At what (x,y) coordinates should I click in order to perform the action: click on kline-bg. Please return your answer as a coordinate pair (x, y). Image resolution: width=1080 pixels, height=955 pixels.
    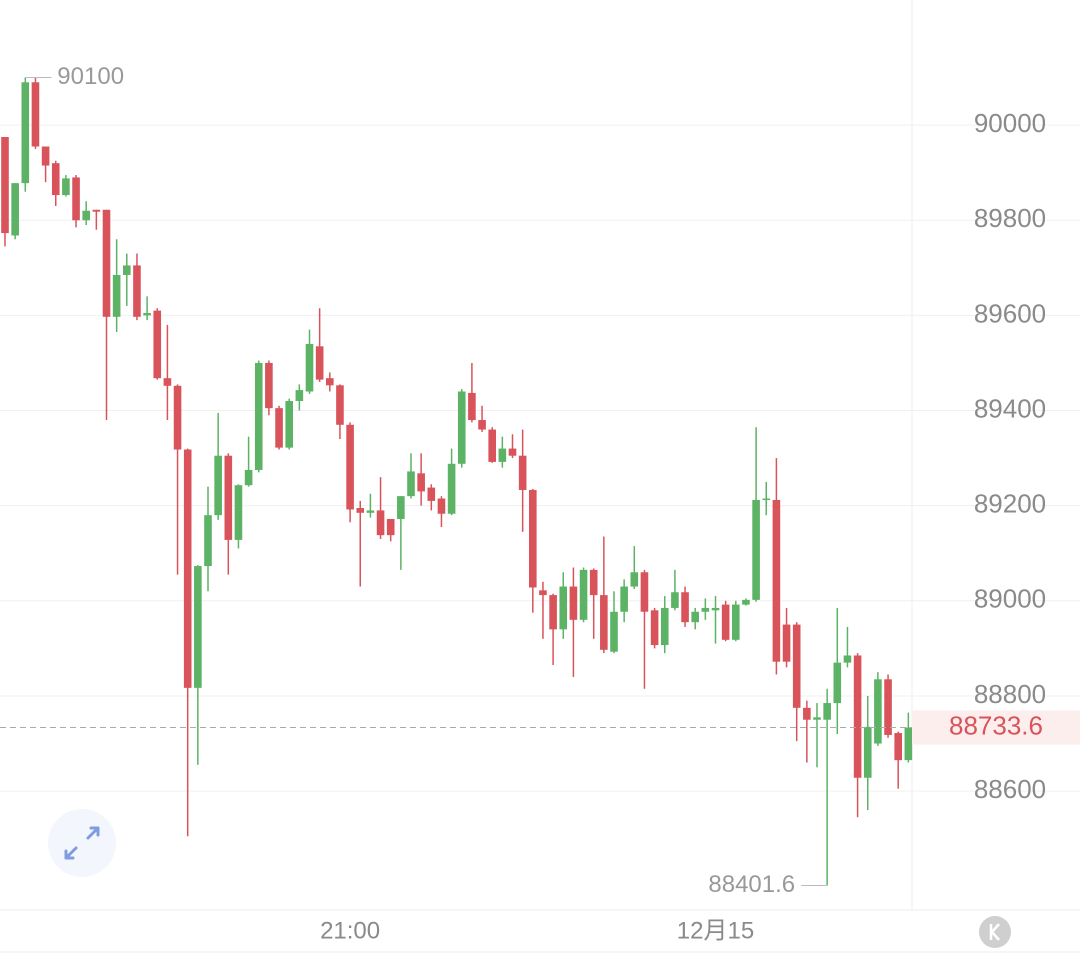
    Looking at the image, I should click on (995, 932).